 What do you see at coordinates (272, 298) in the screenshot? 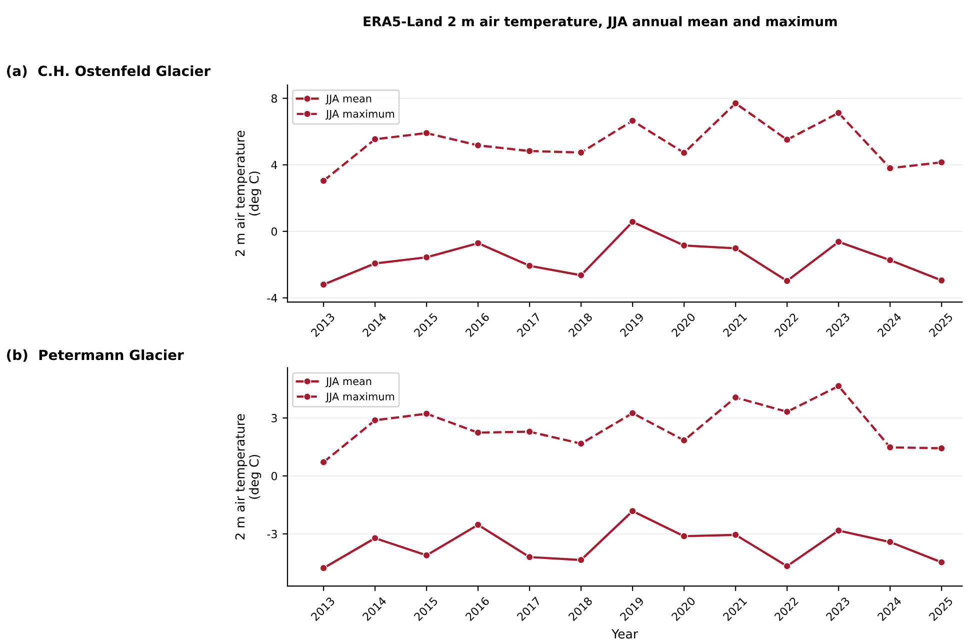
I see `y-tick-label: -4` at bounding box center [272, 298].